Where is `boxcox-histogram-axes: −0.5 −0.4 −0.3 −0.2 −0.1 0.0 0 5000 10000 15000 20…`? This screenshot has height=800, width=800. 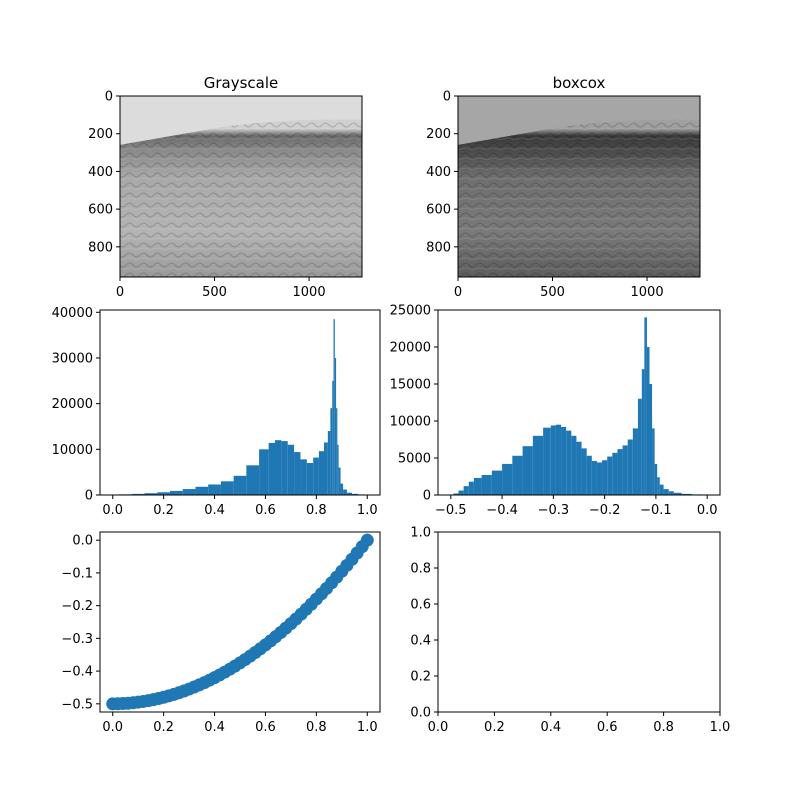
boxcox-histogram-axes: −0.5 −0.4 −0.3 −0.2 −0.1 0.0 0 5000 10000 15000 20… is located at coordinates (555, 411).